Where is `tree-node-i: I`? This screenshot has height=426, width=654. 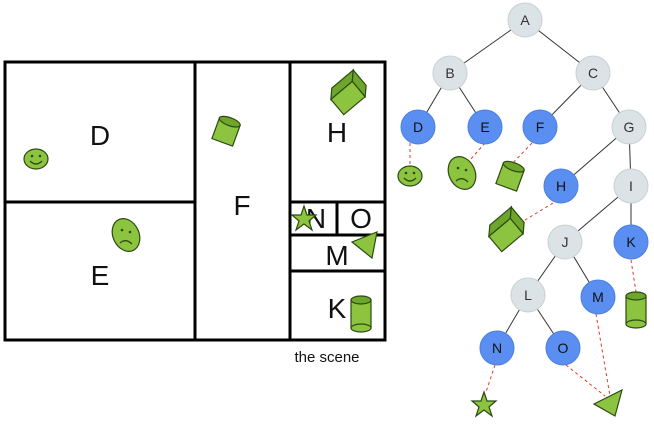 tree-node-i: I is located at coordinates (631, 186).